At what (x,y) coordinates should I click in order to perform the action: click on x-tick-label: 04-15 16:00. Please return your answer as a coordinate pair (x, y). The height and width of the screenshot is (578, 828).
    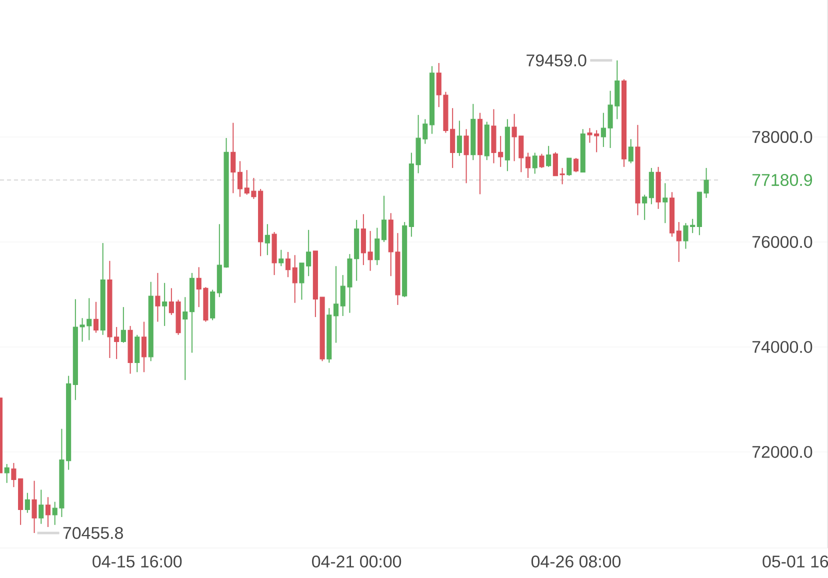
    Looking at the image, I should click on (137, 562).